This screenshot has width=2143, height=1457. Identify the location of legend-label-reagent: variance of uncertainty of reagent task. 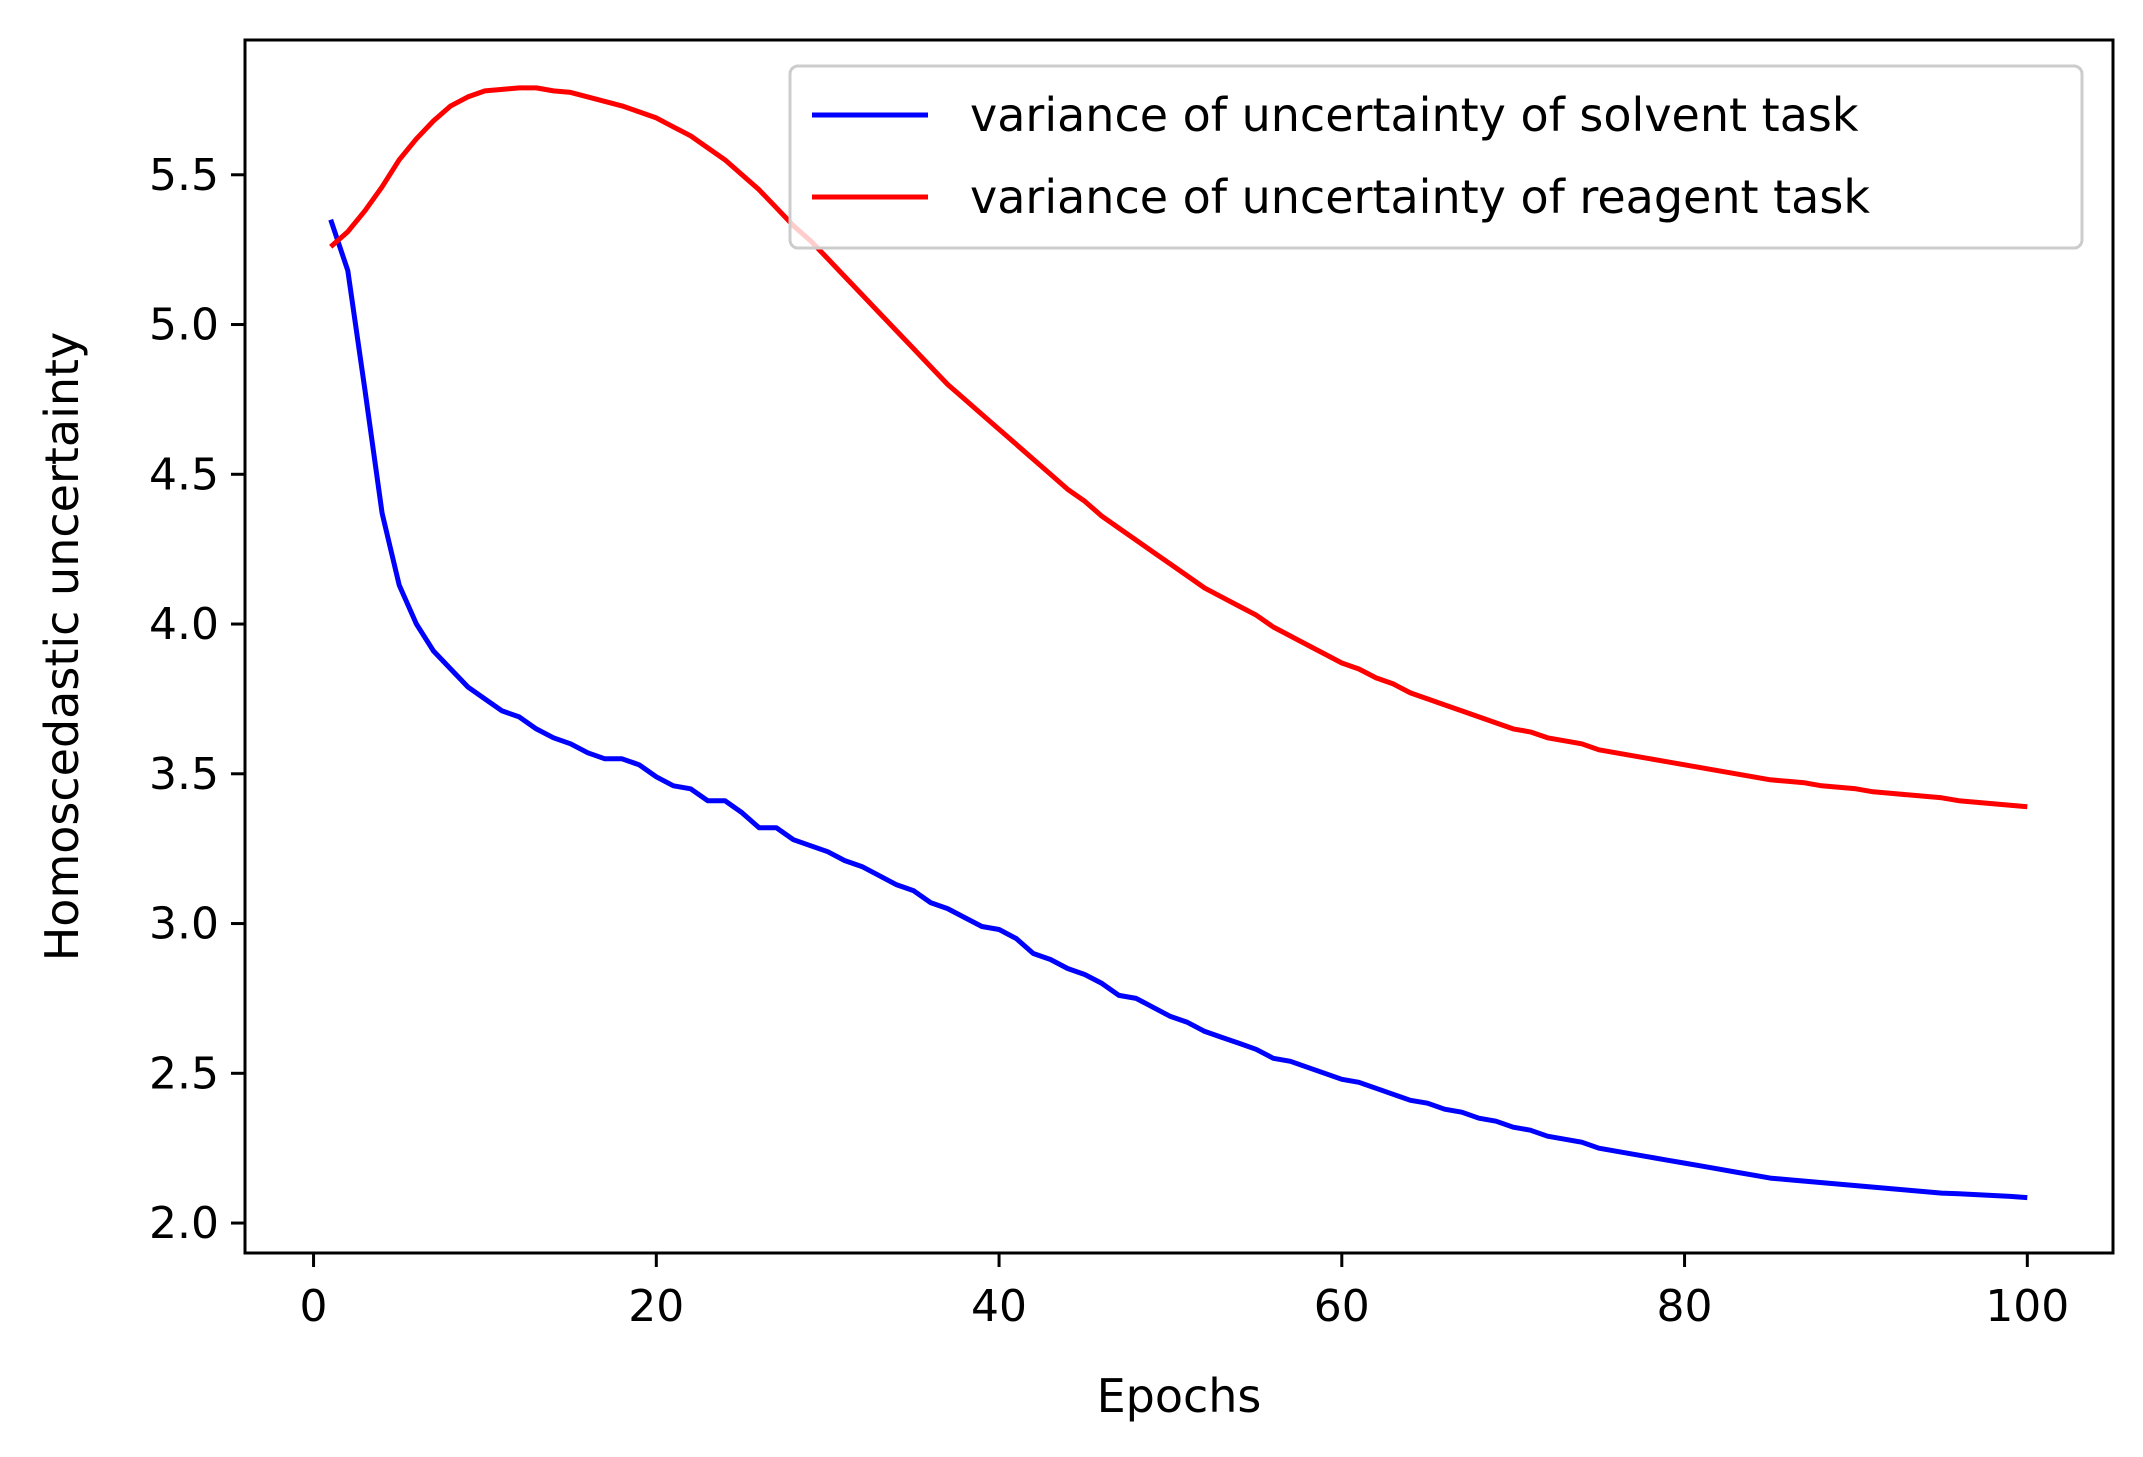
(1420, 197).